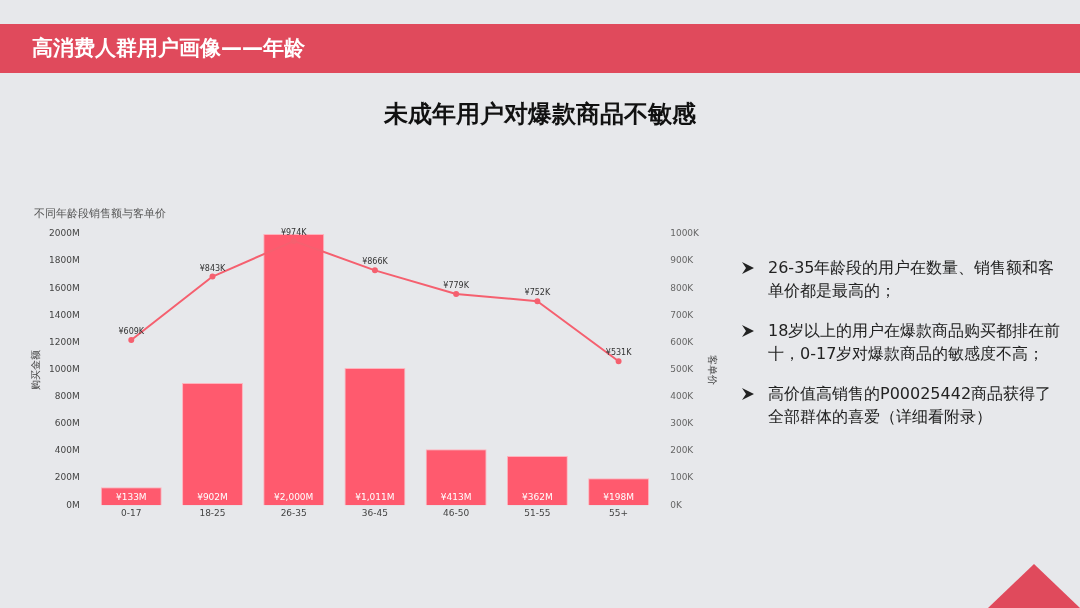 The height and width of the screenshot is (608, 1080). I want to click on y-tick-label: 1800M, so click(64, 260).